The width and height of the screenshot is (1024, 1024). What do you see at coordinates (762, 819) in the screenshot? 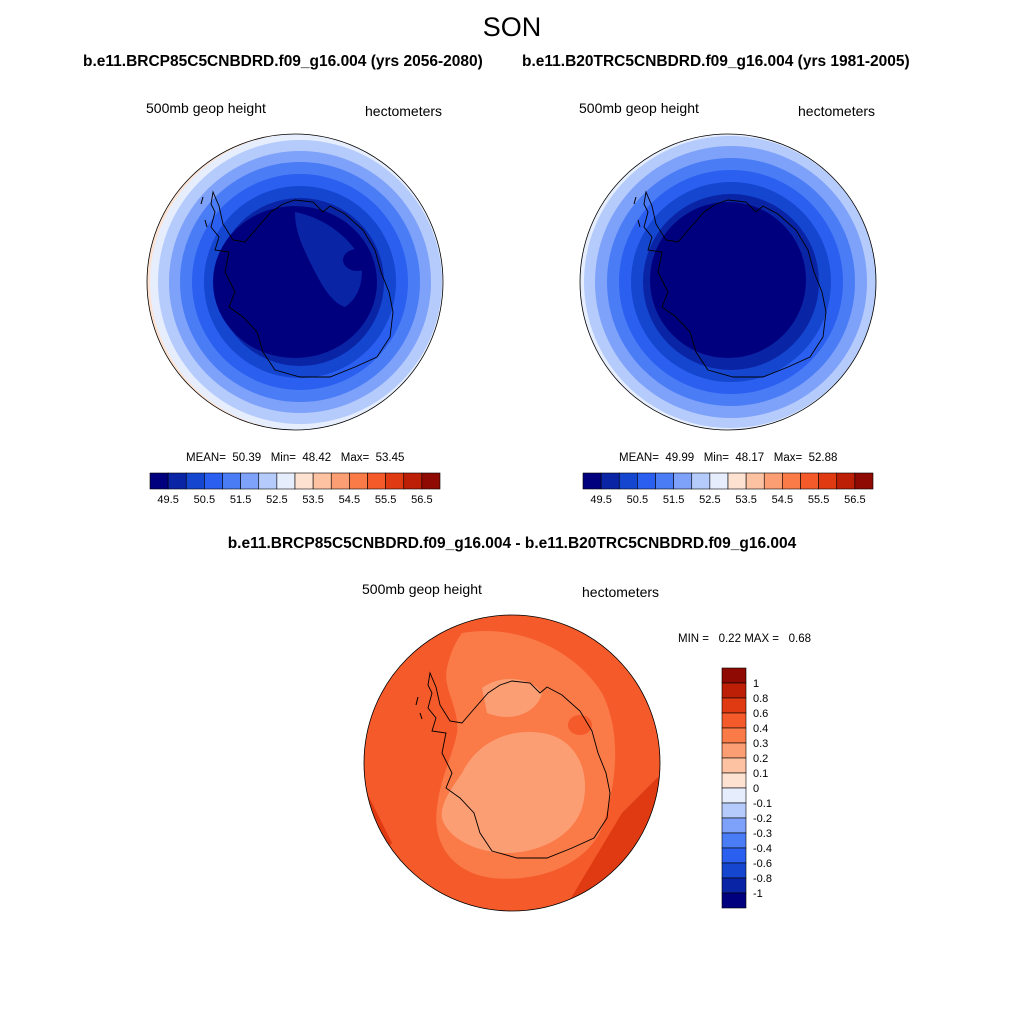
I see `colorbar-tick-label: -0.2` at bounding box center [762, 819].